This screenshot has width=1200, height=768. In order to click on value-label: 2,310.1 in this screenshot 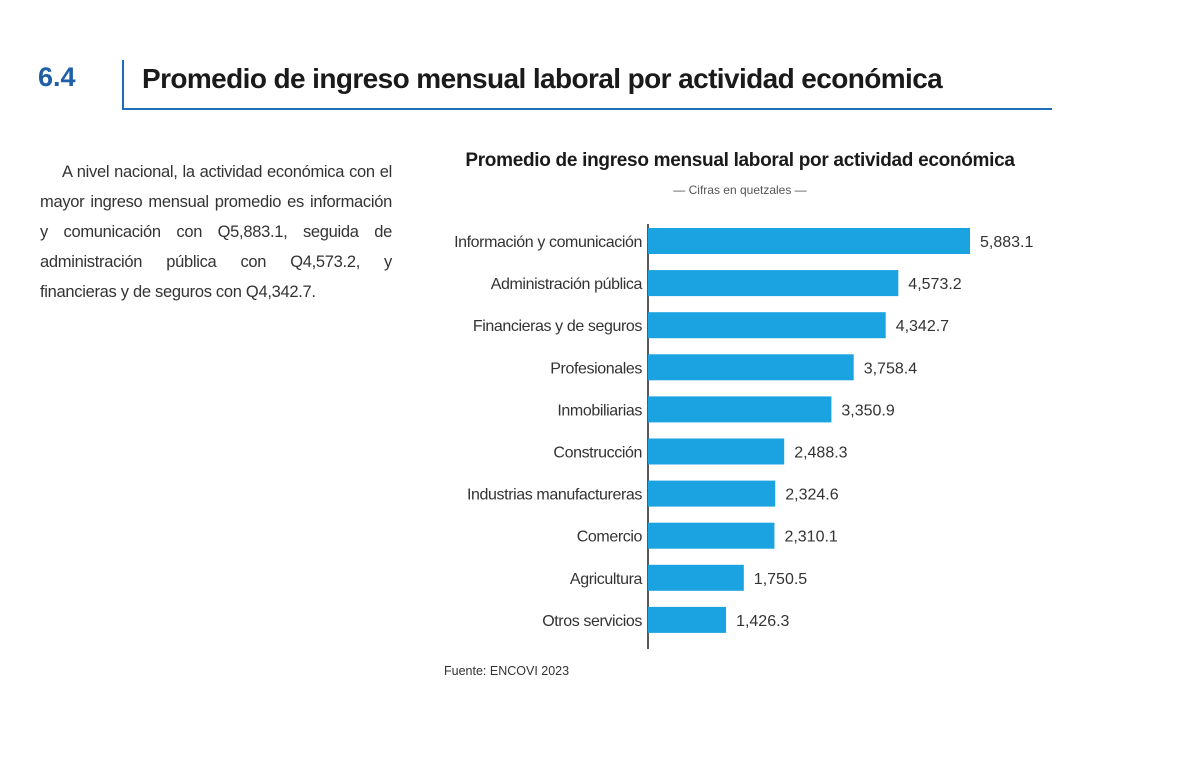, I will do `click(810, 537)`.